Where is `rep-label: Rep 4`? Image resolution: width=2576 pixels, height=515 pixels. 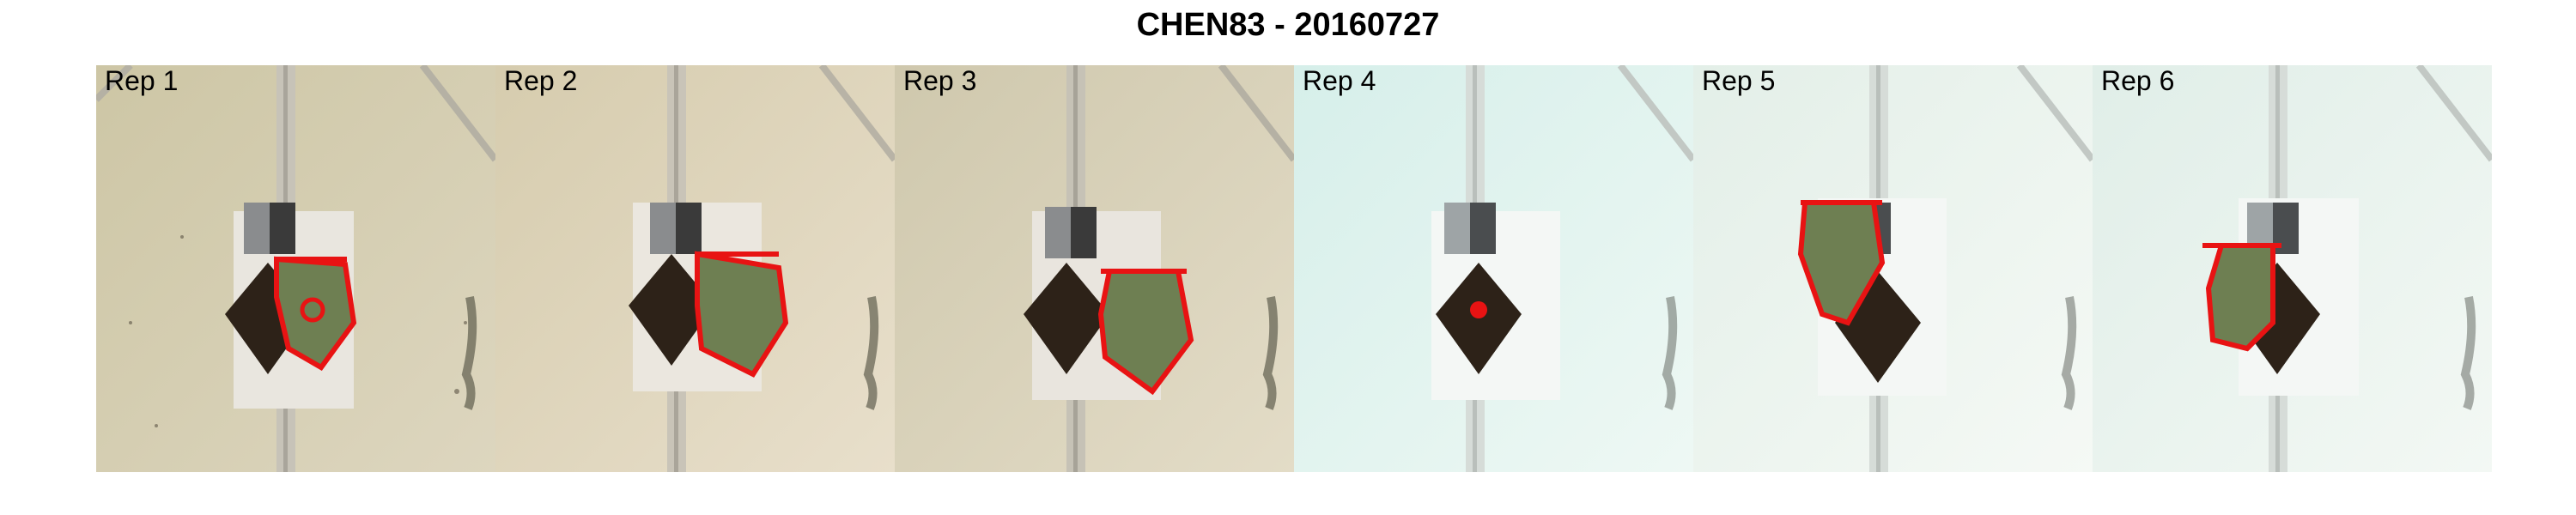
rep-label: Rep 4 is located at coordinates (1339, 80).